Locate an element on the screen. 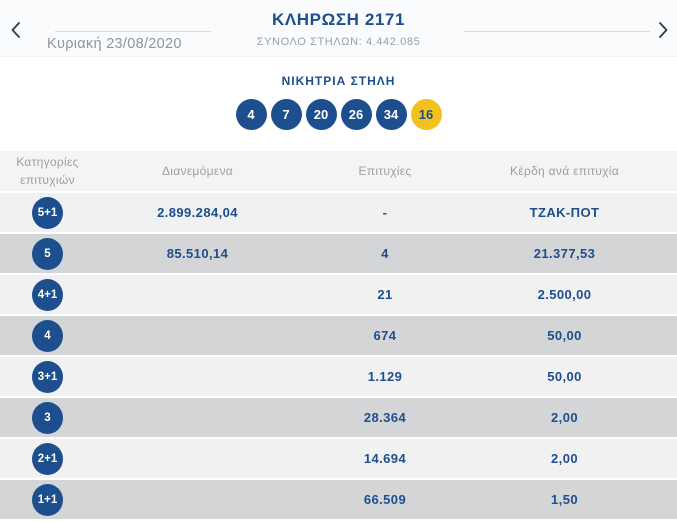 The height and width of the screenshot is (522, 677). column-header-distributed: Διανεμόμενα is located at coordinates (197, 171).